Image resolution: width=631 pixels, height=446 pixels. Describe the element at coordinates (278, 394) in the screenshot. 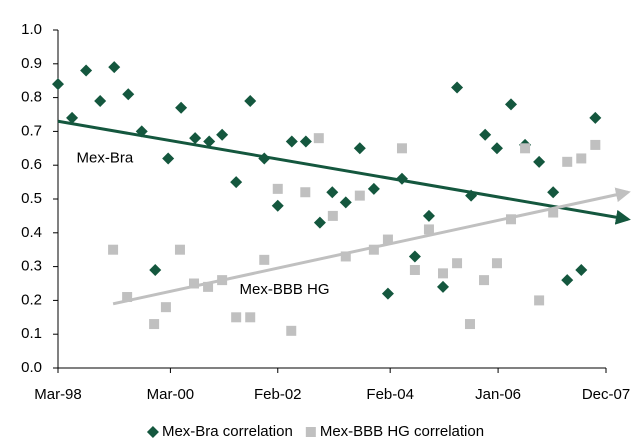

I see `x-tick-label: Feb-02` at that location.